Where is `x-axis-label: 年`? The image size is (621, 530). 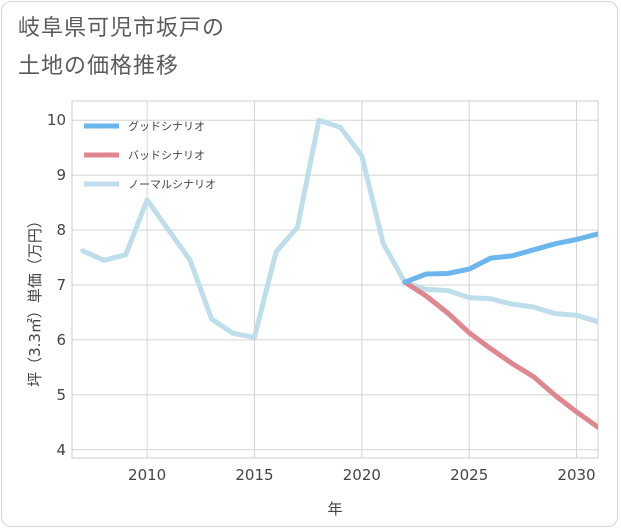
x-axis-label: 年 is located at coordinates (334, 509).